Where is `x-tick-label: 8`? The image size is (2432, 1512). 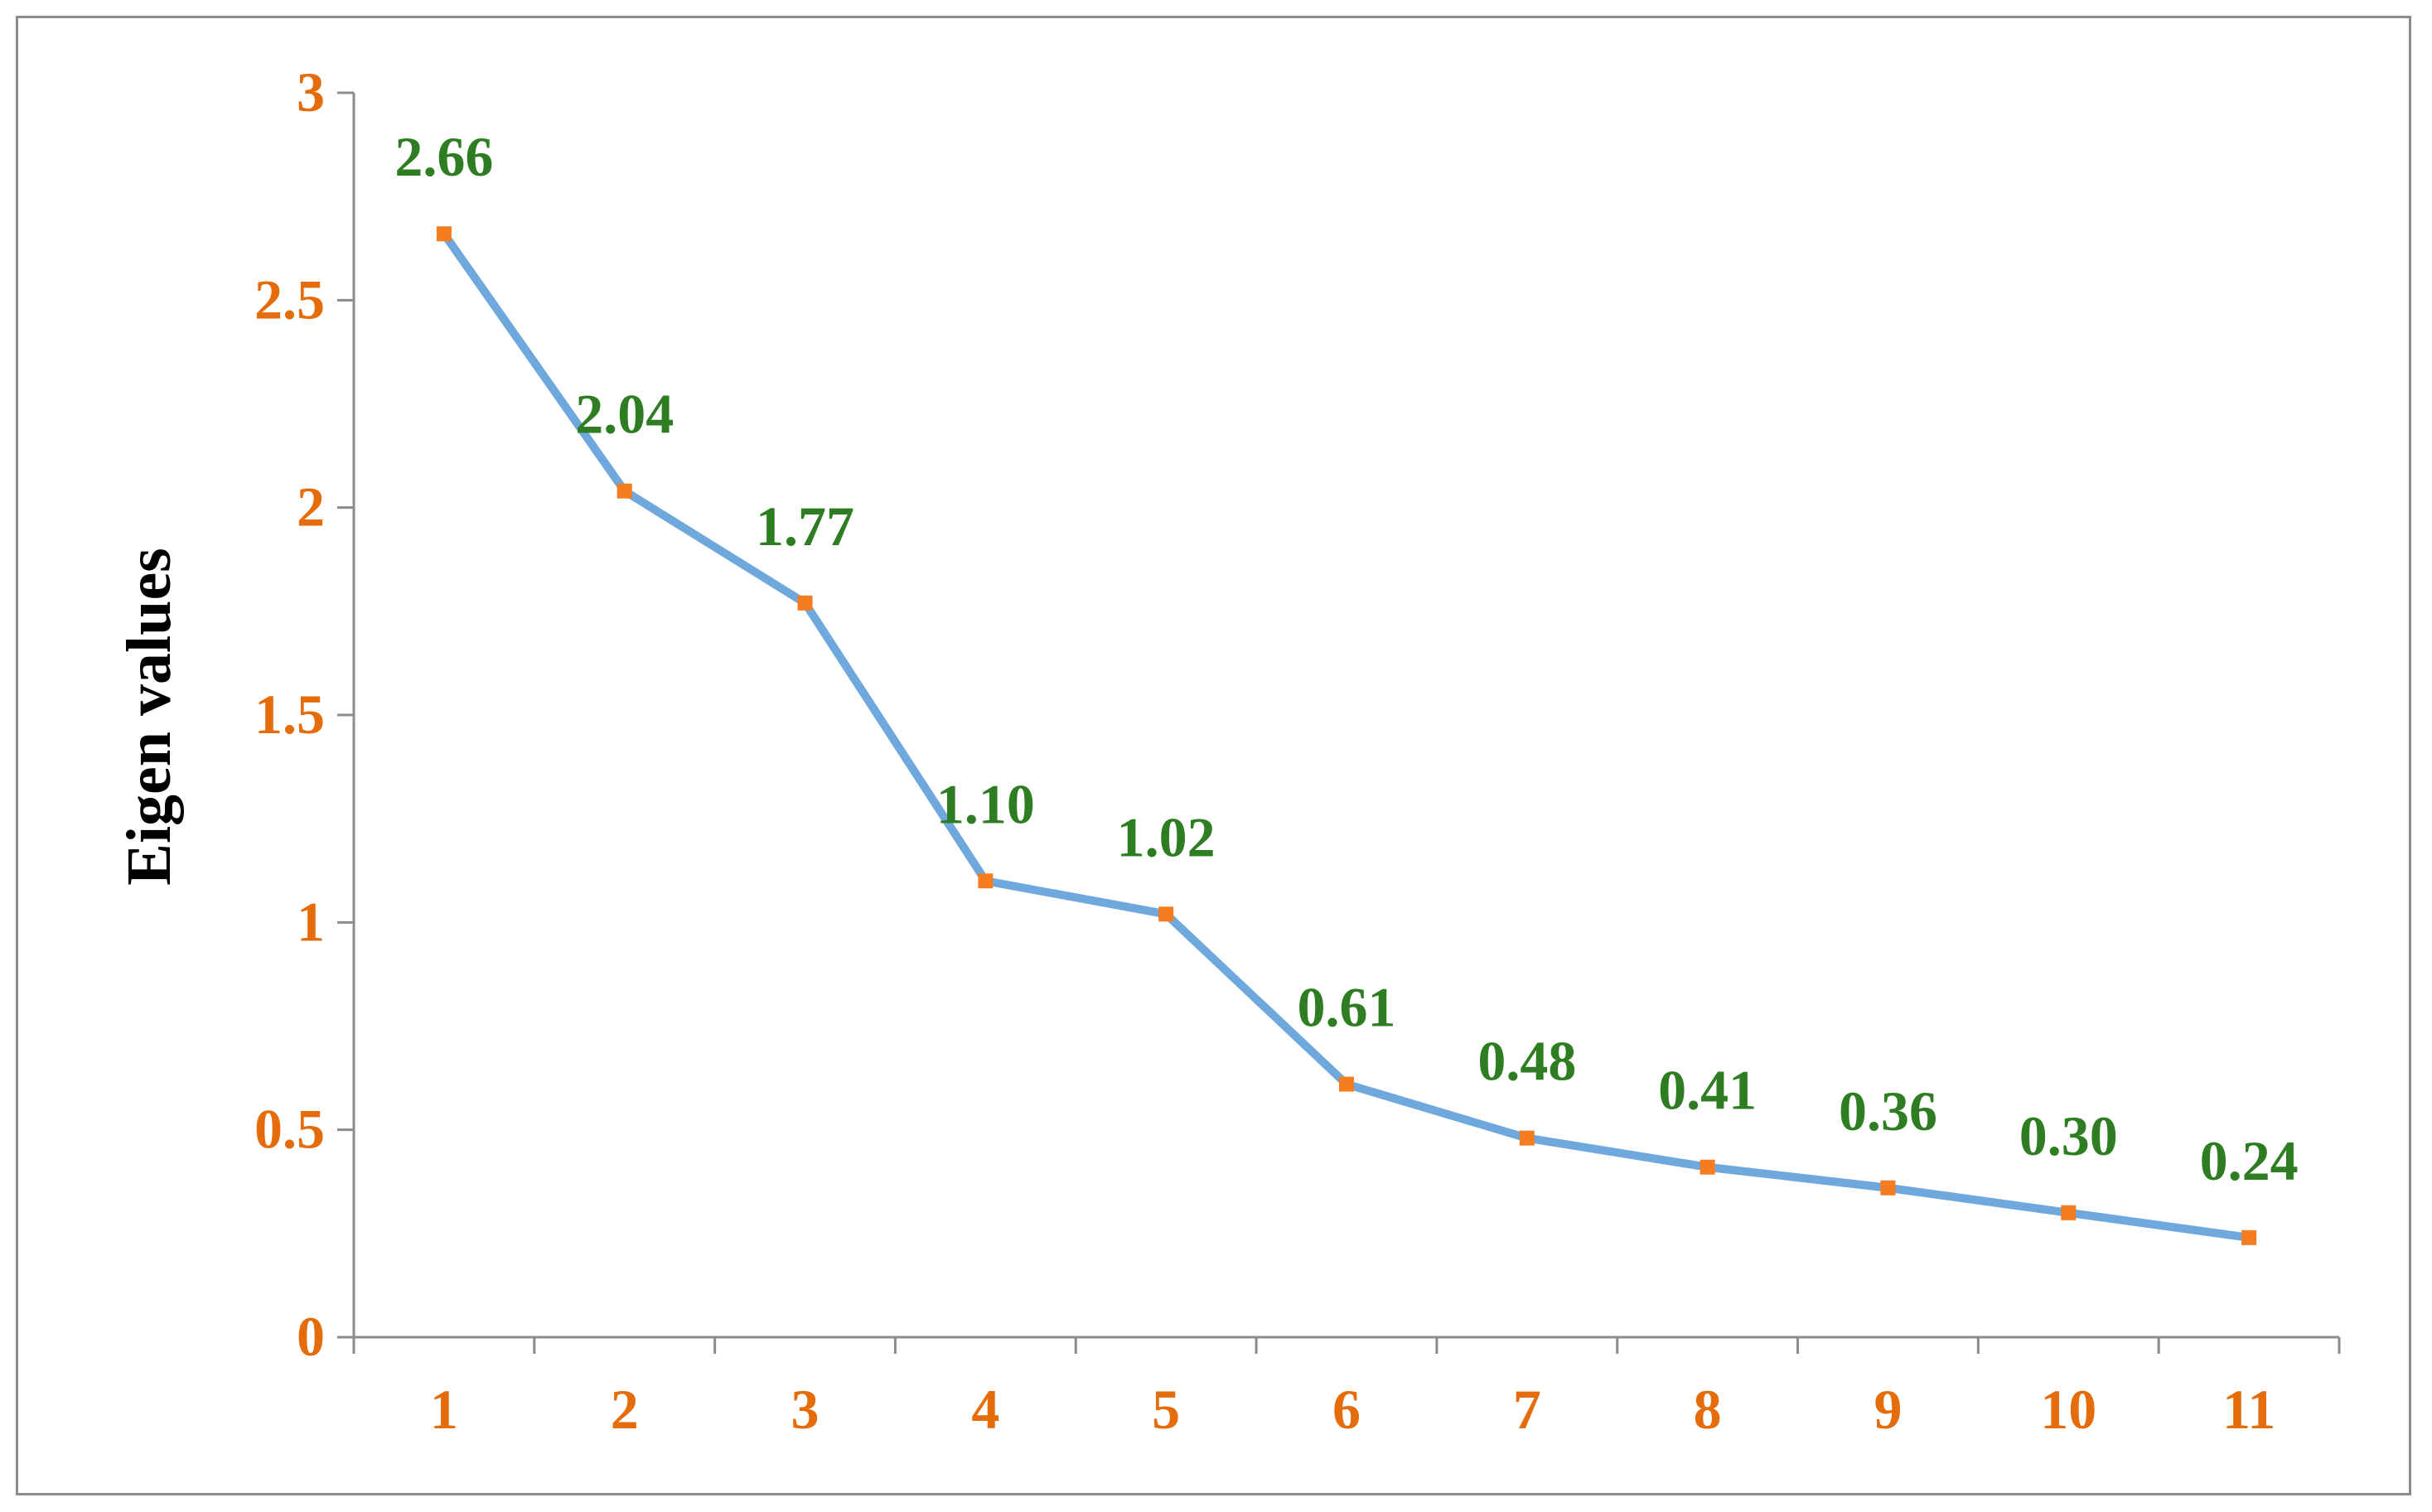
x-tick-label: 8 is located at coordinates (1708, 1409).